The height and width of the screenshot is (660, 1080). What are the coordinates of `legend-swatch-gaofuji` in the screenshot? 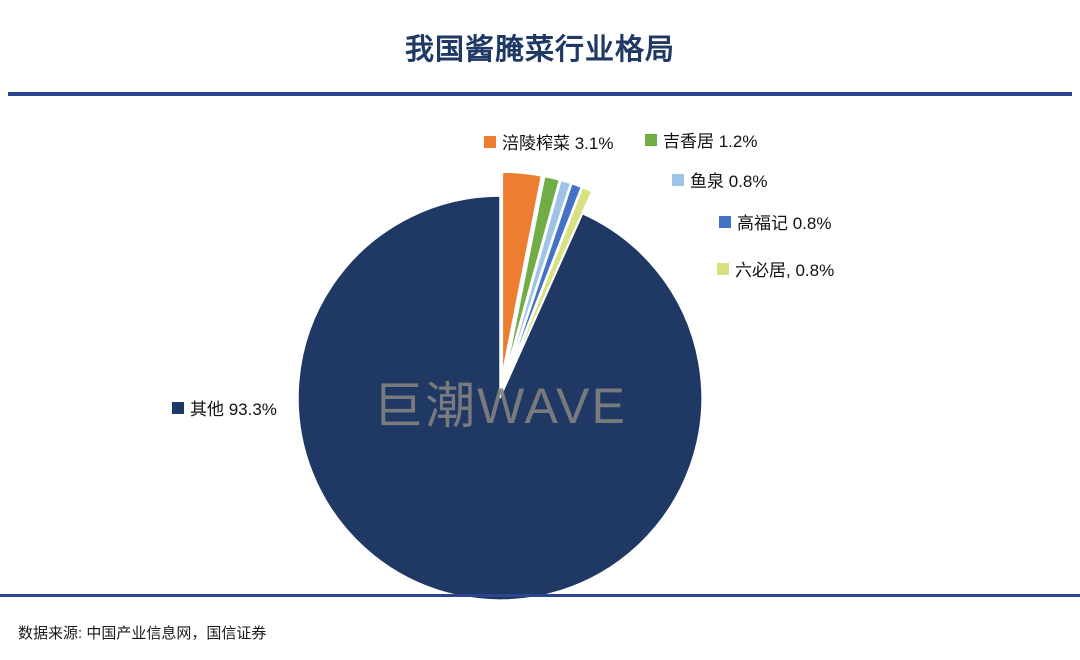 It's located at (725, 221).